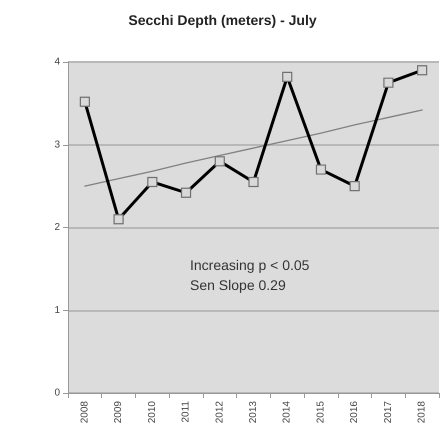 The width and height of the screenshot is (445, 445). What do you see at coordinates (57, 393) in the screenshot?
I see `y-tick-label: 0` at bounding box center [57, 393].